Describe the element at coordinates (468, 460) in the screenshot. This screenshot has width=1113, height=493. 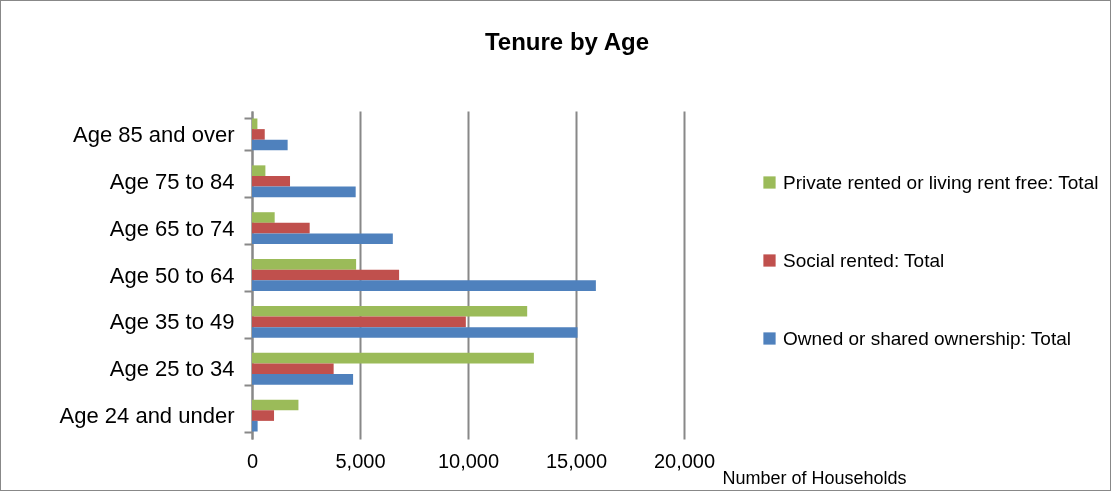
I see `x-tick-label: 10,000` at that location.